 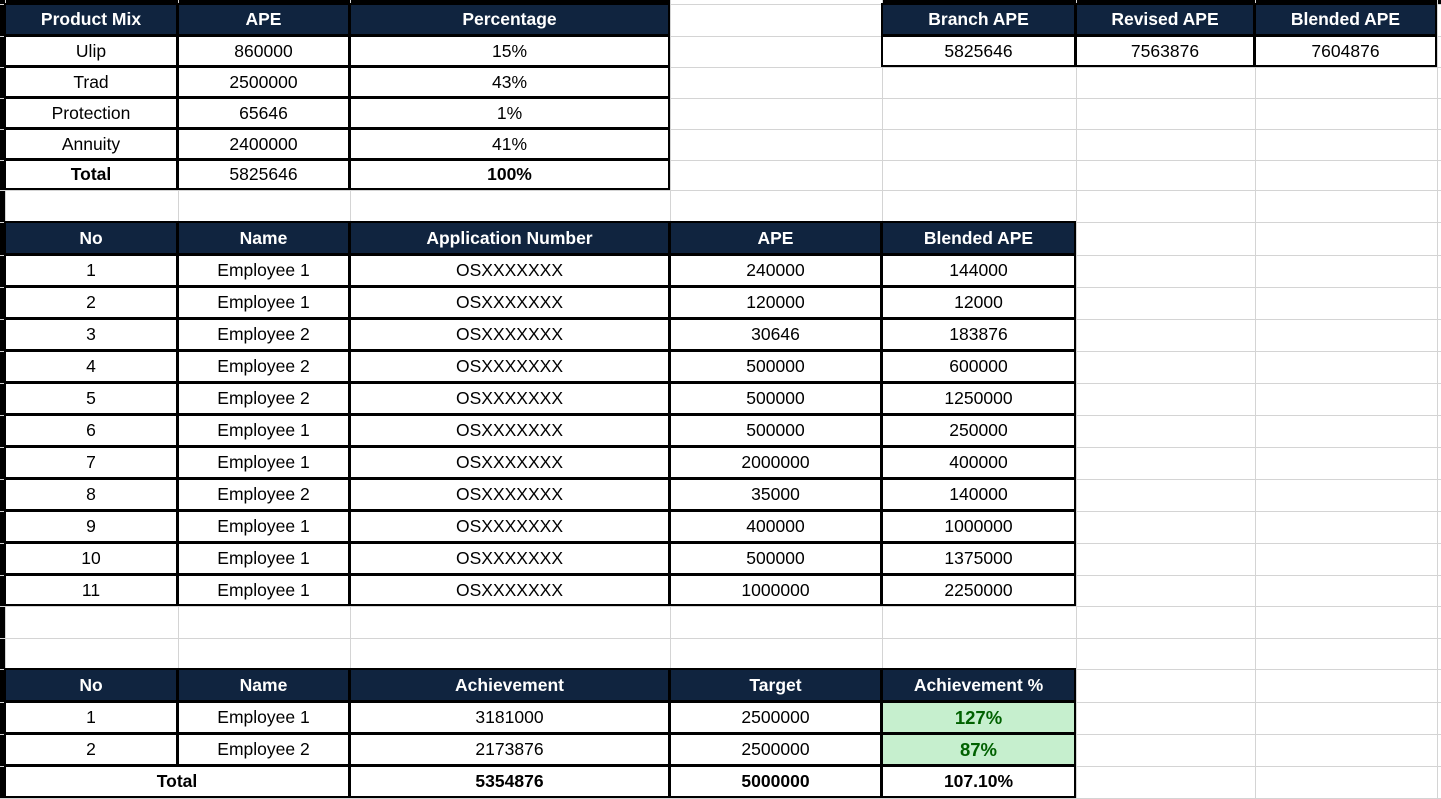 What do you see at coordinates (978, 270) in the screenshot?
I see `applications-cell: 144000` at bounding box center [978, 270].